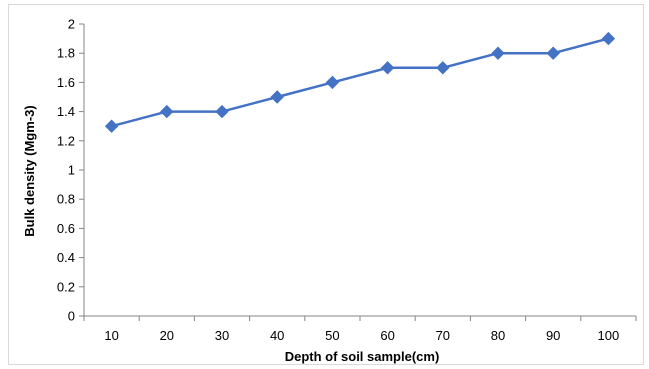  Describe the element at coordinates (167, 335) in the screenshot. I see `x-tick-label: 20` at that location.